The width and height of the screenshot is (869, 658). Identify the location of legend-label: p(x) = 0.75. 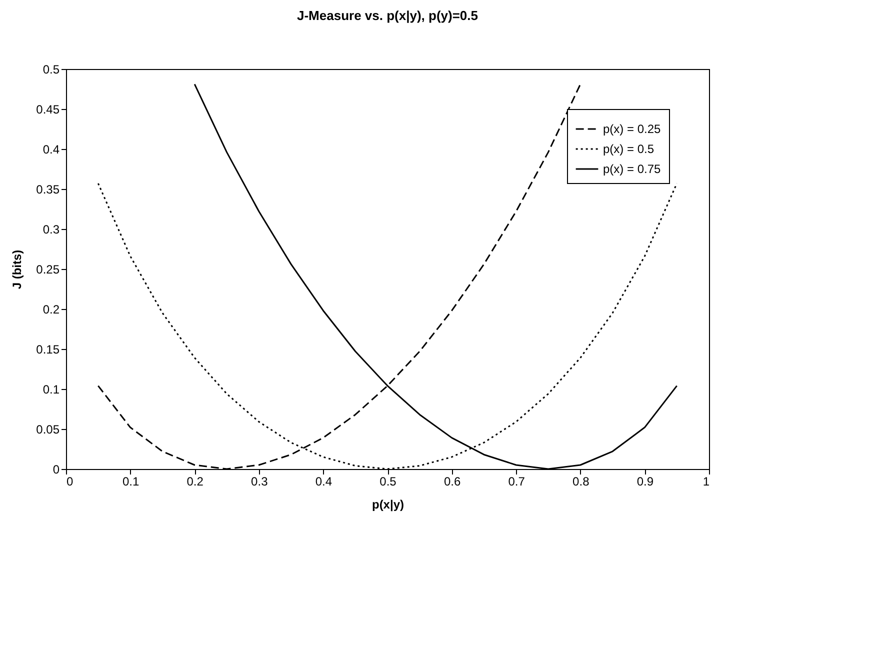
(632, 169).